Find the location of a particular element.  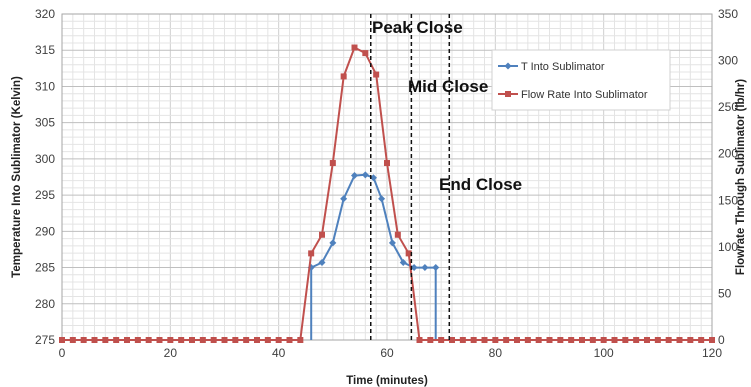

y-left-tick-label: 285 is located at coordinates (45, 268).